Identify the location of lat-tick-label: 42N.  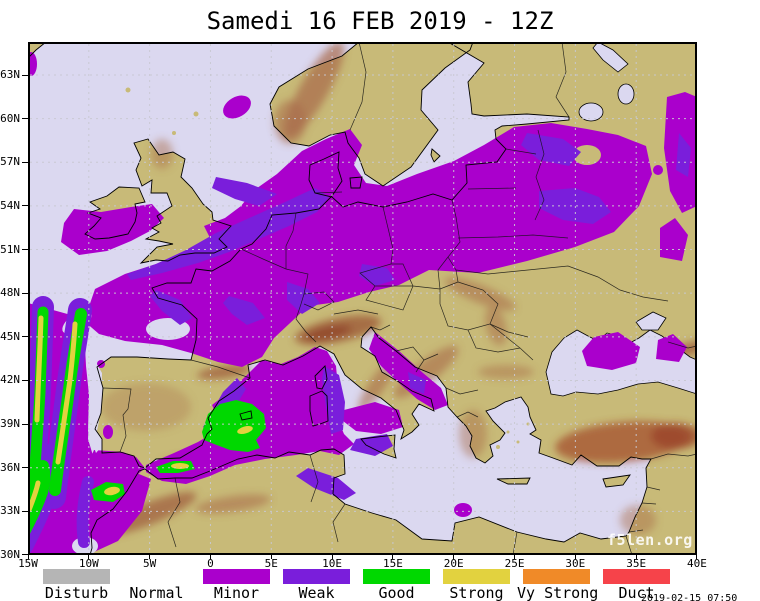
(10, 380).